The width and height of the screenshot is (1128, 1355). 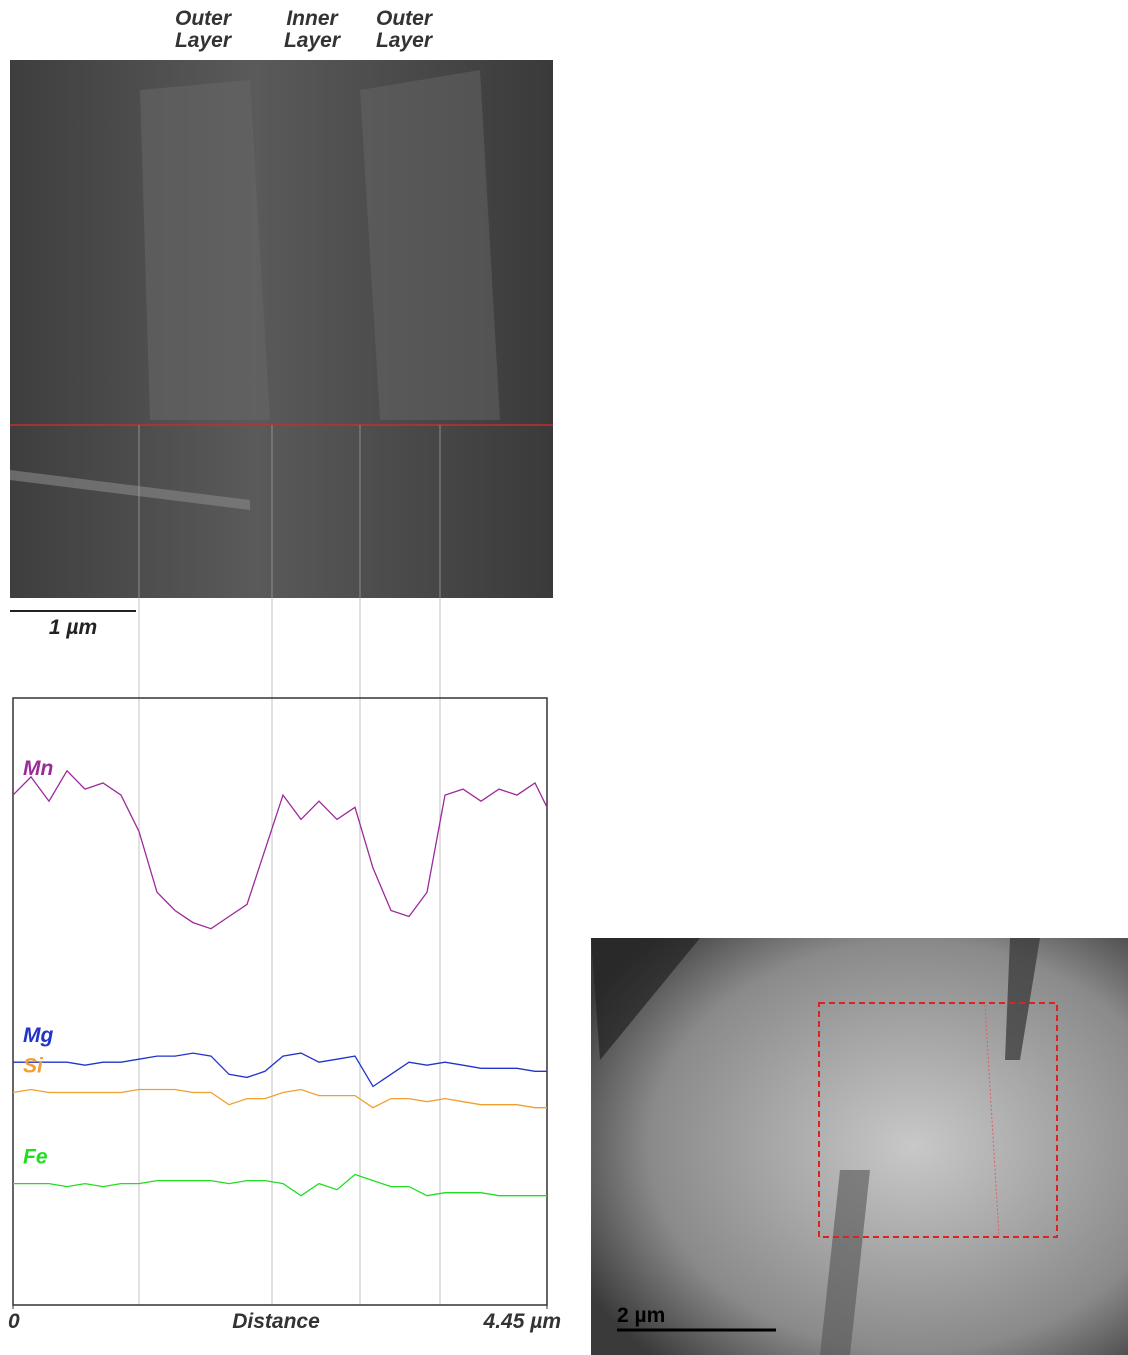 What do you see at coordinates (38, 1035) in the screenshot?
I see `series-label: Mg` at bounding box center [38, 1035].